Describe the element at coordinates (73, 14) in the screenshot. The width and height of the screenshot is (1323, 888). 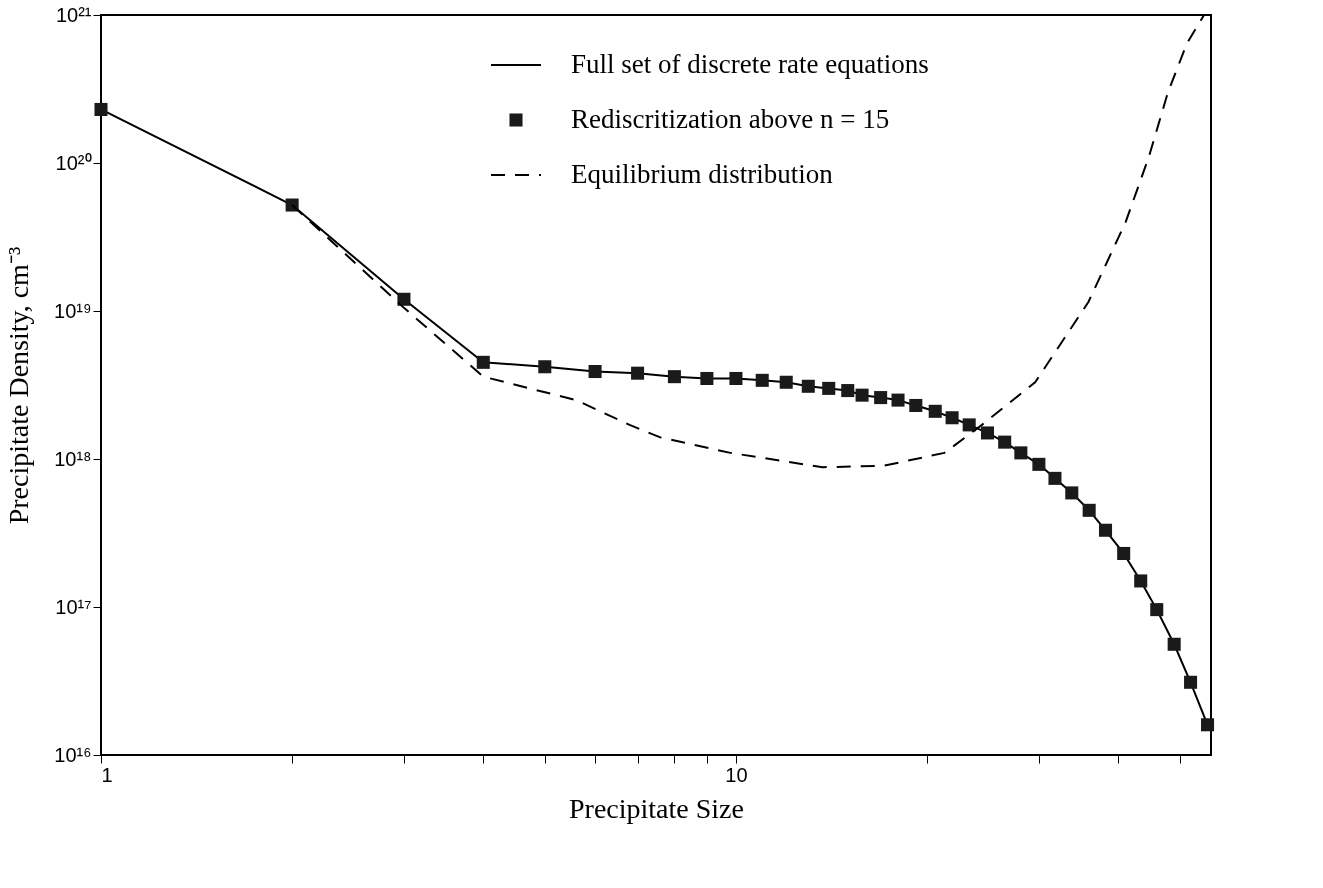
I see `y-tick-label: 10²¹` at that location.